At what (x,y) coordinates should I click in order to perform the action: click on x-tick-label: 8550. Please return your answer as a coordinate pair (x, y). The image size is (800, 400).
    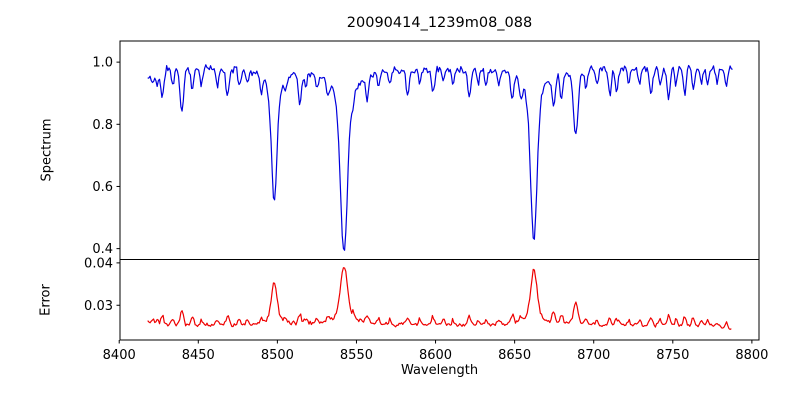
    Looking at the image, I should click on (356, 355).